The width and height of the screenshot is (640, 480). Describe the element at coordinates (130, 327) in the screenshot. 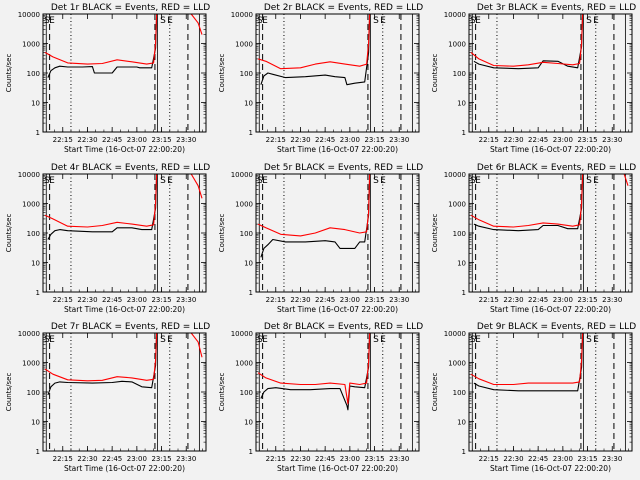

I see `chart-title: Det 7r BLACK = Events, RED = LLD` at that location.